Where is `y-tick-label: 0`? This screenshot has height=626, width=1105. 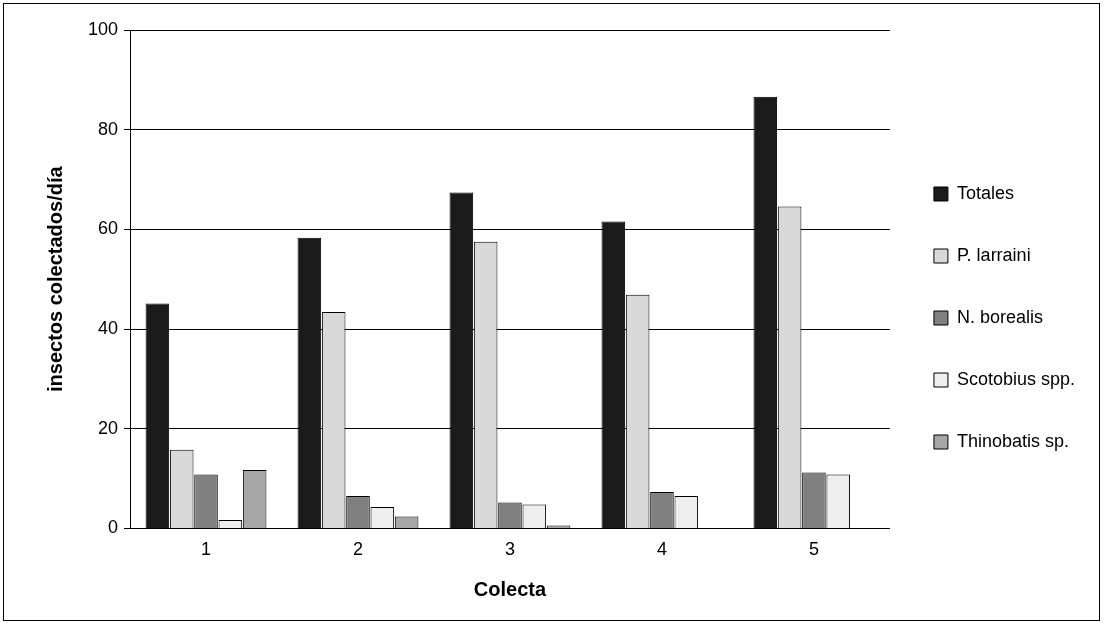 y-tick-label: 0 is located at coordinates (113, 527).